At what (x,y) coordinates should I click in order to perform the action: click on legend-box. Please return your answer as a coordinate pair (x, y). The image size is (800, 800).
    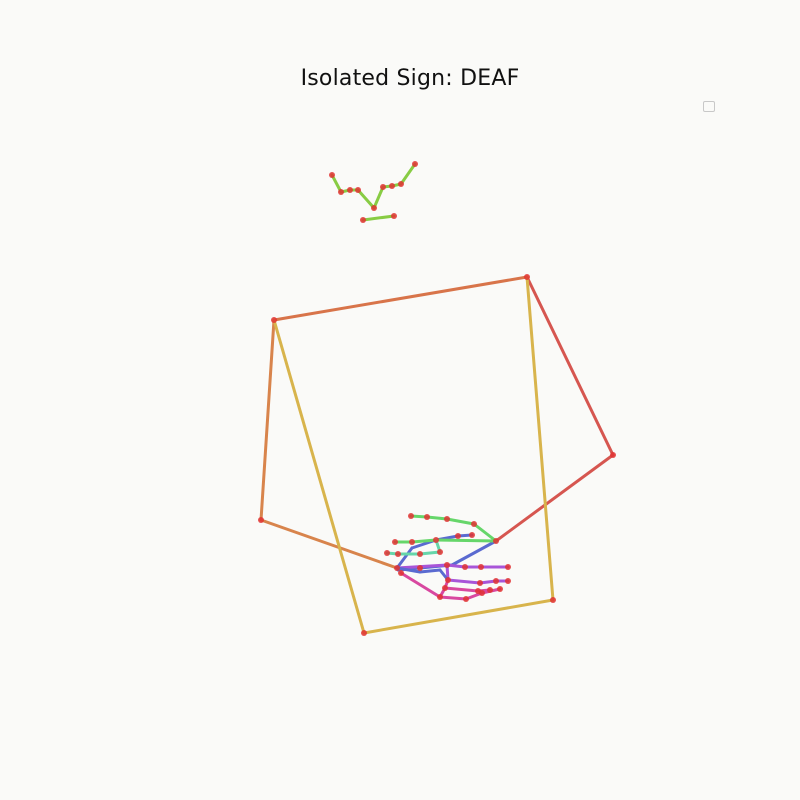
    Looking at the image, I should click on (709, 106).